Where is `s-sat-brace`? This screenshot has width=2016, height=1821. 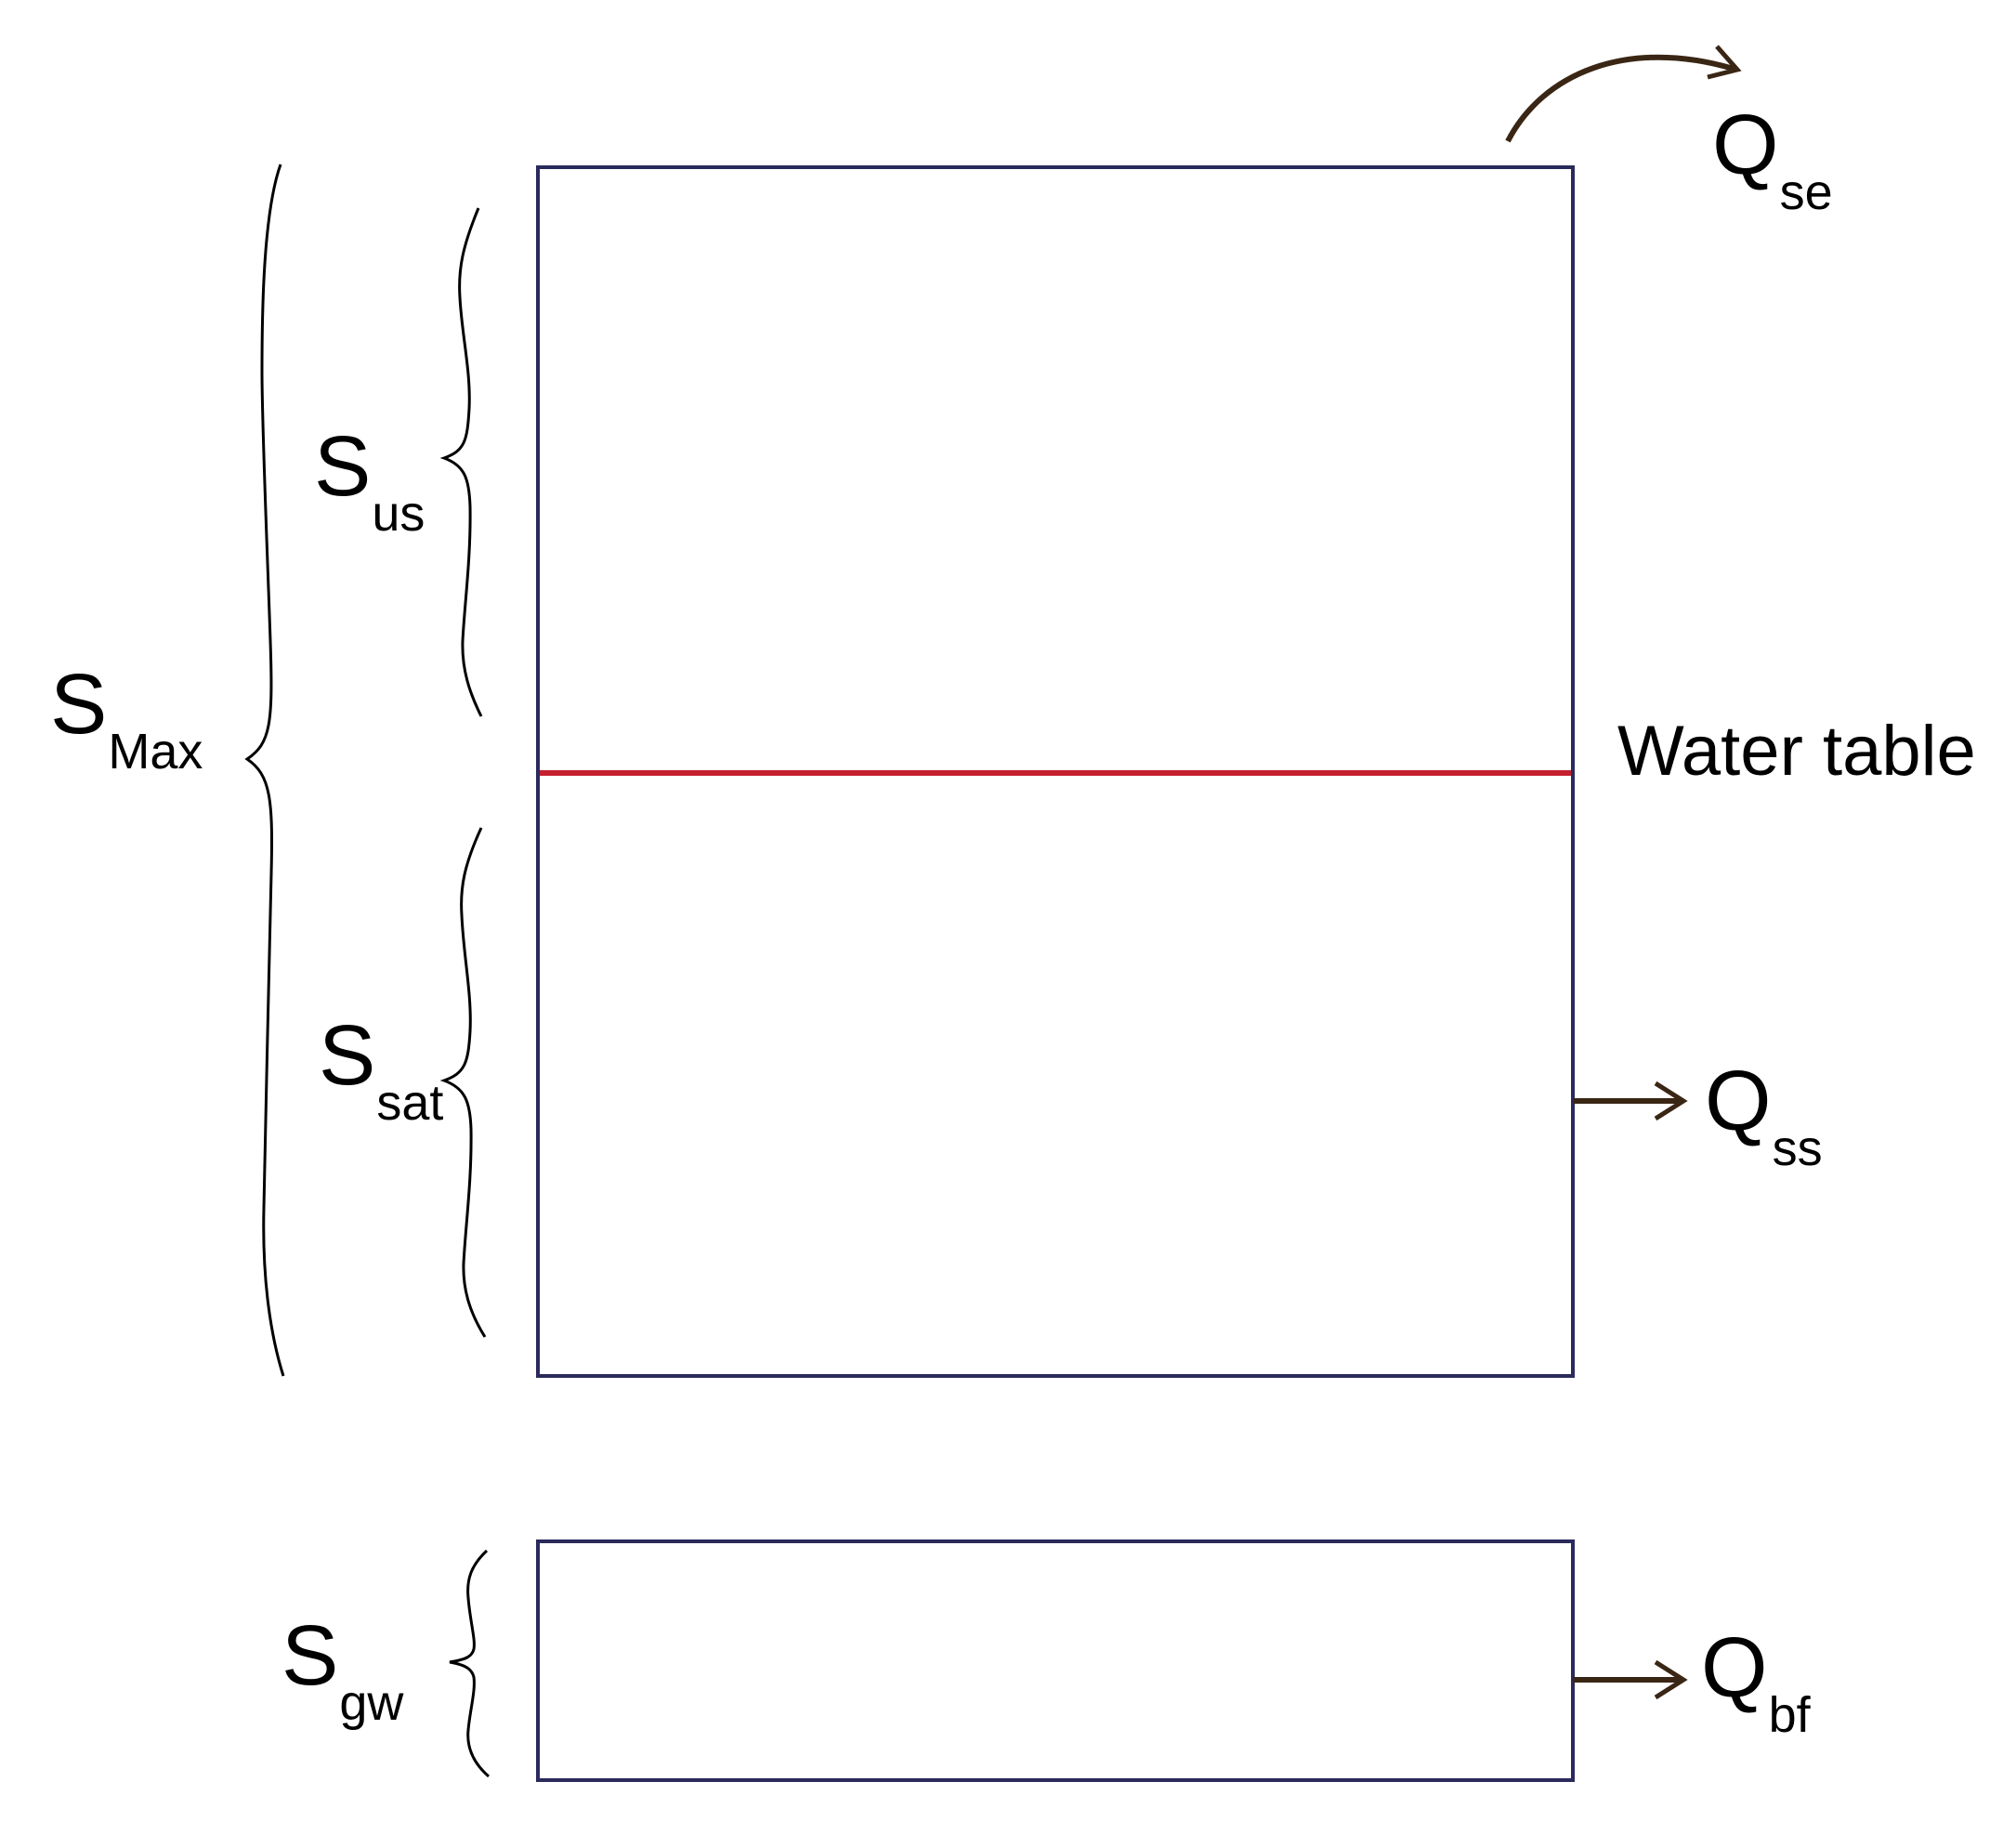
s-sat-brace is located at coordinates (463, 1082).